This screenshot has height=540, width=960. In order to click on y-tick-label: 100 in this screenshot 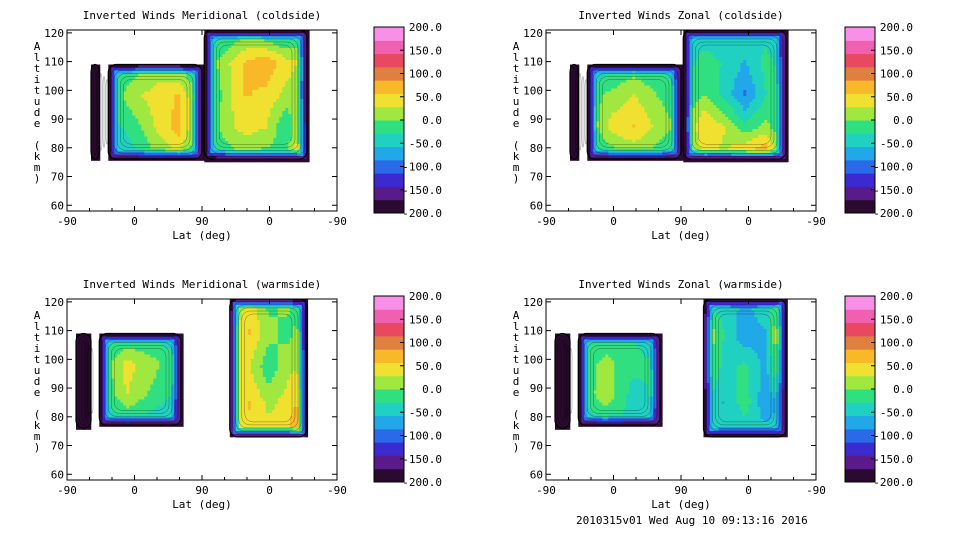, I will do `click(533, 359)`.